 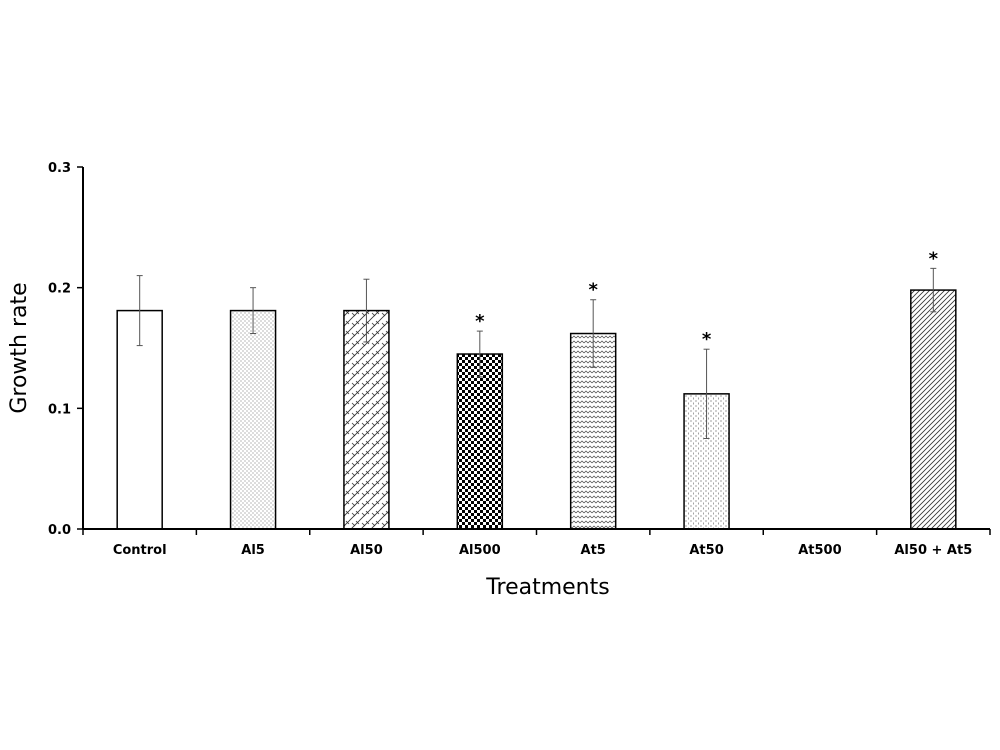 I want to click on x-tick-label: Control, so click(x=140, y=550).